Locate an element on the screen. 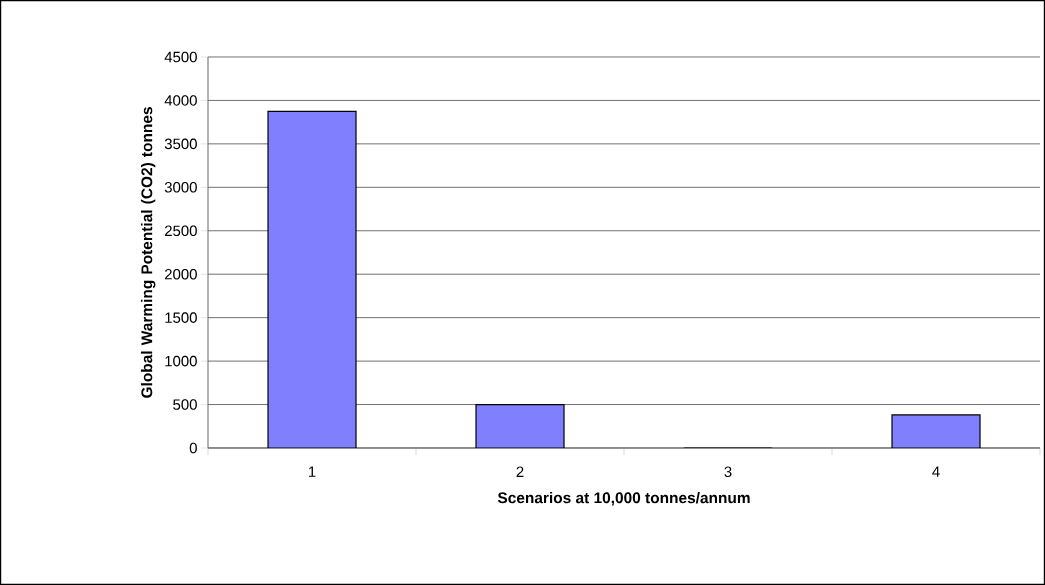  y-tick-label: 2500 is located at coordinates (181, 231).